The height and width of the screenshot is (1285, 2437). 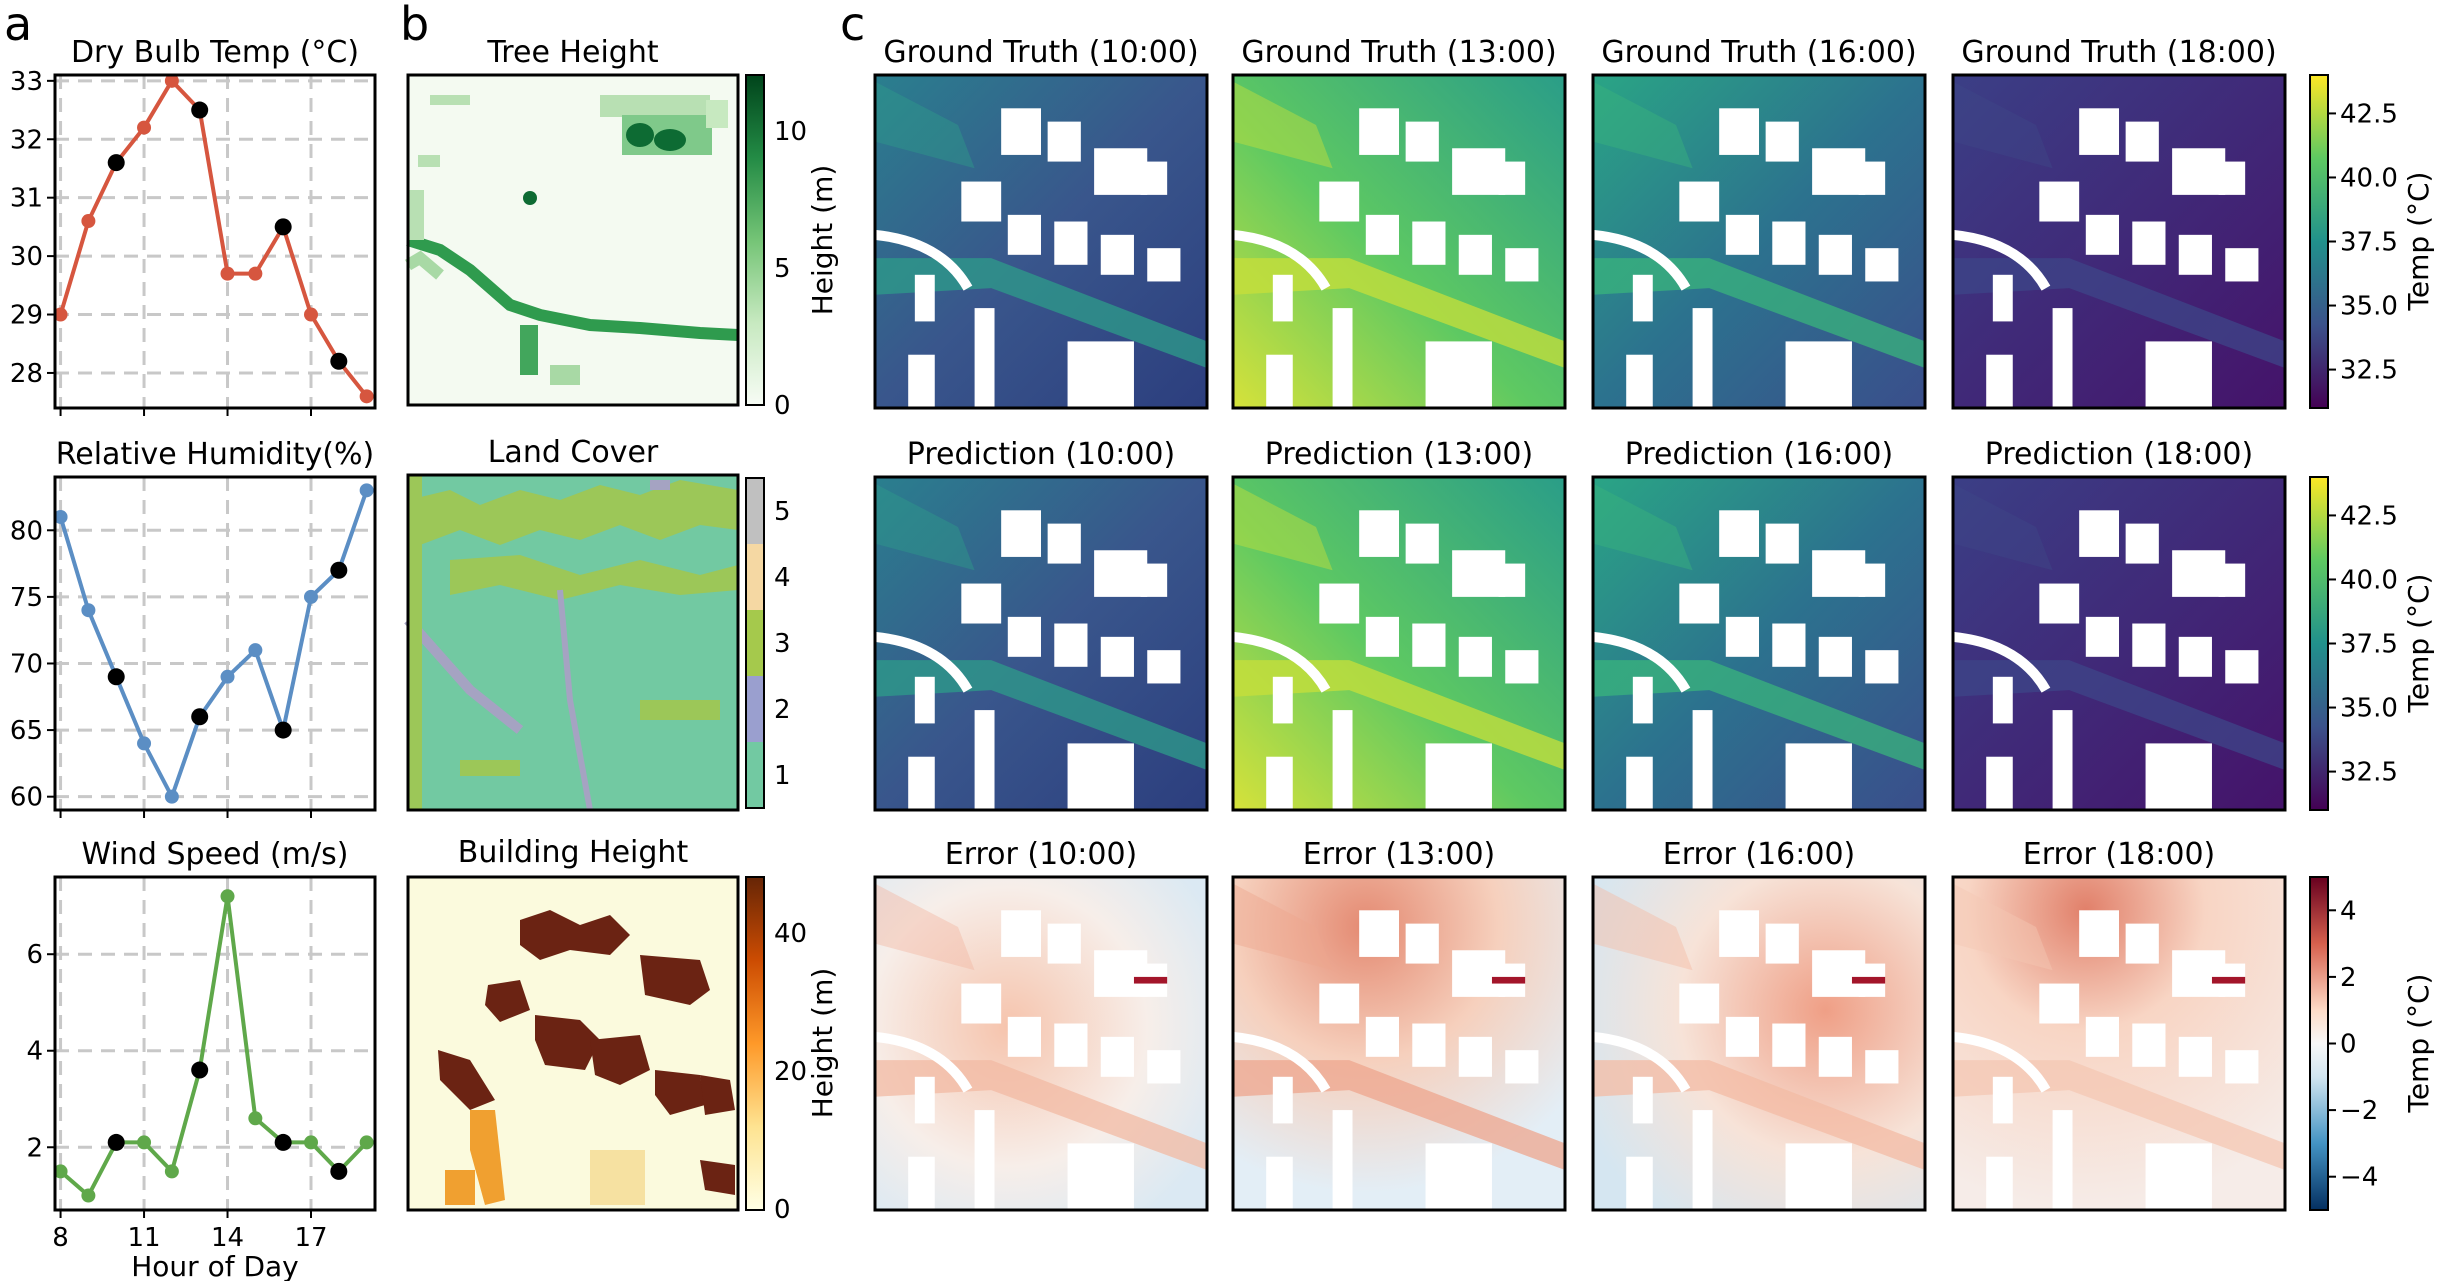 What do you see at coordinates (790, 132) in the screenshot?
I see `tree-cbar-tick: 10` at bounding box center [790, 132].